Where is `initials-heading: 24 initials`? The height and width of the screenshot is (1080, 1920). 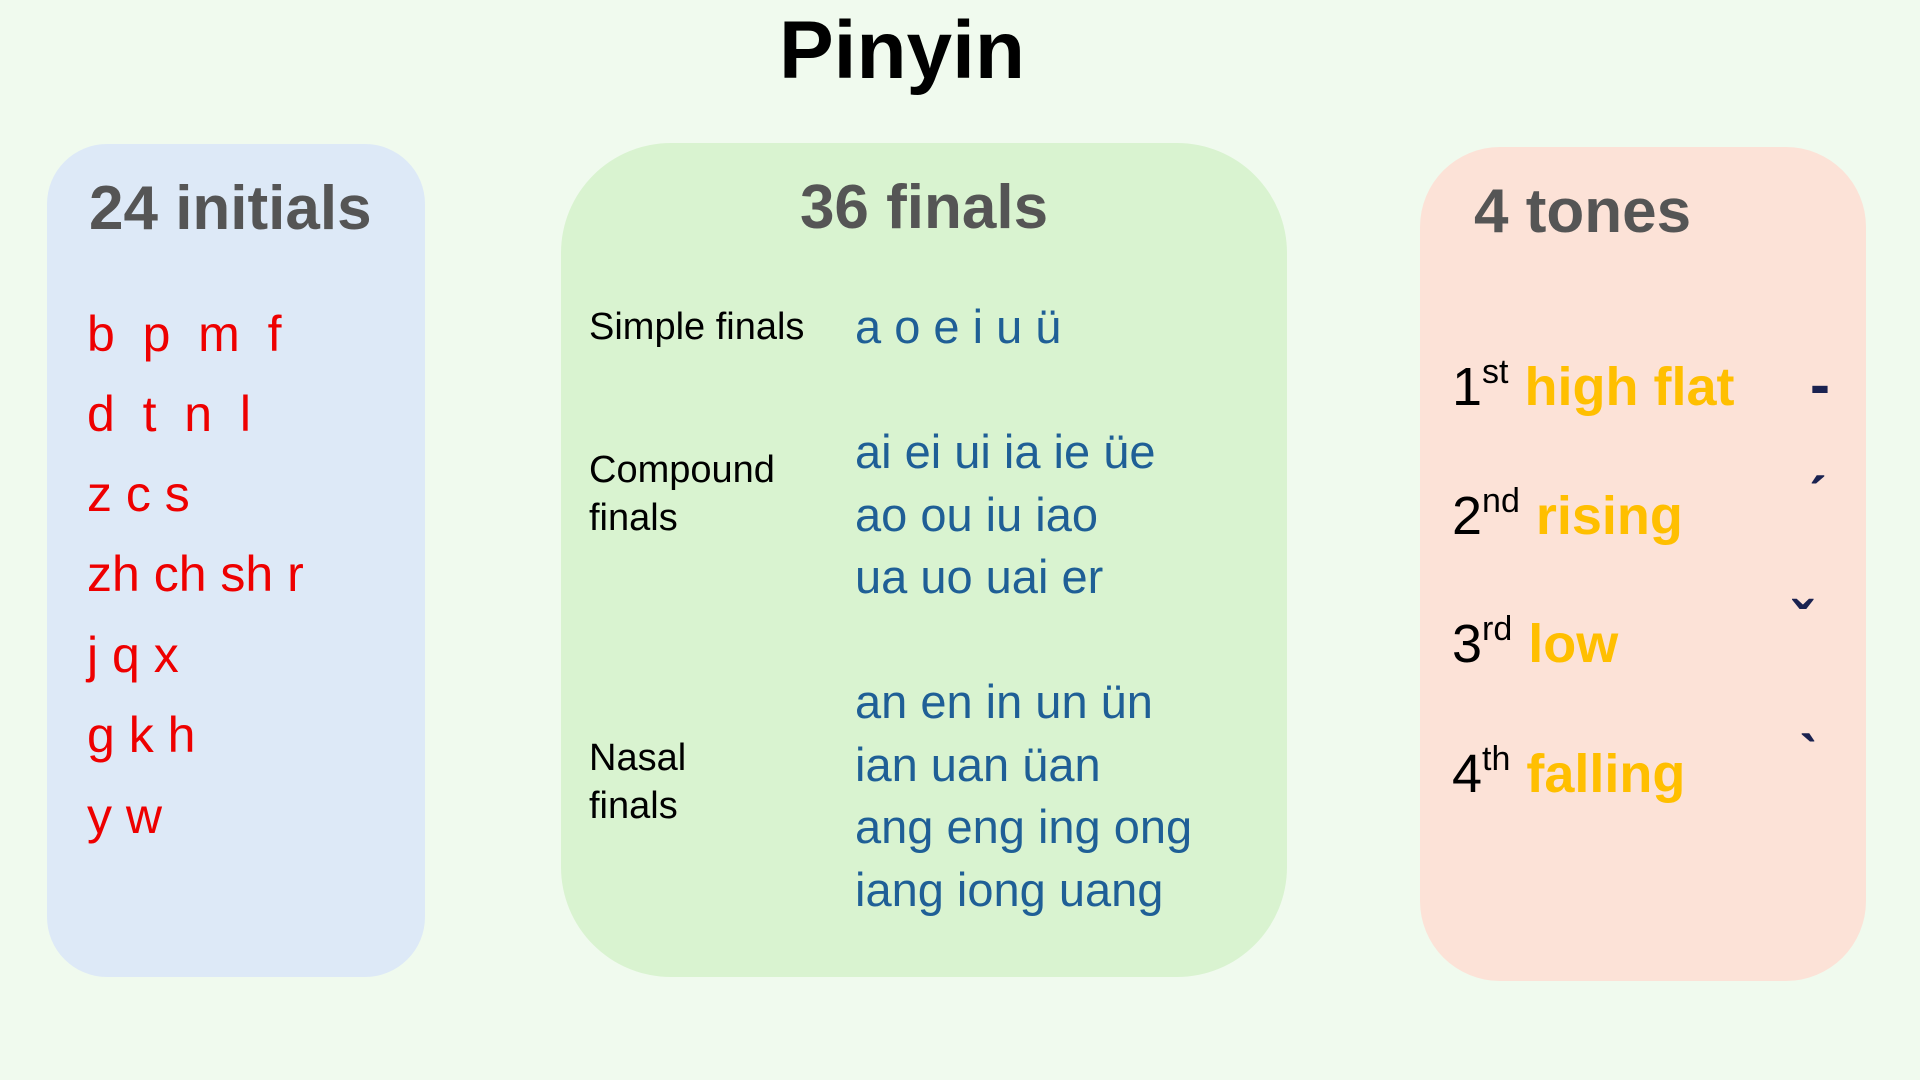 initials-heading: 24 initials is located at coordinates (230, 208).